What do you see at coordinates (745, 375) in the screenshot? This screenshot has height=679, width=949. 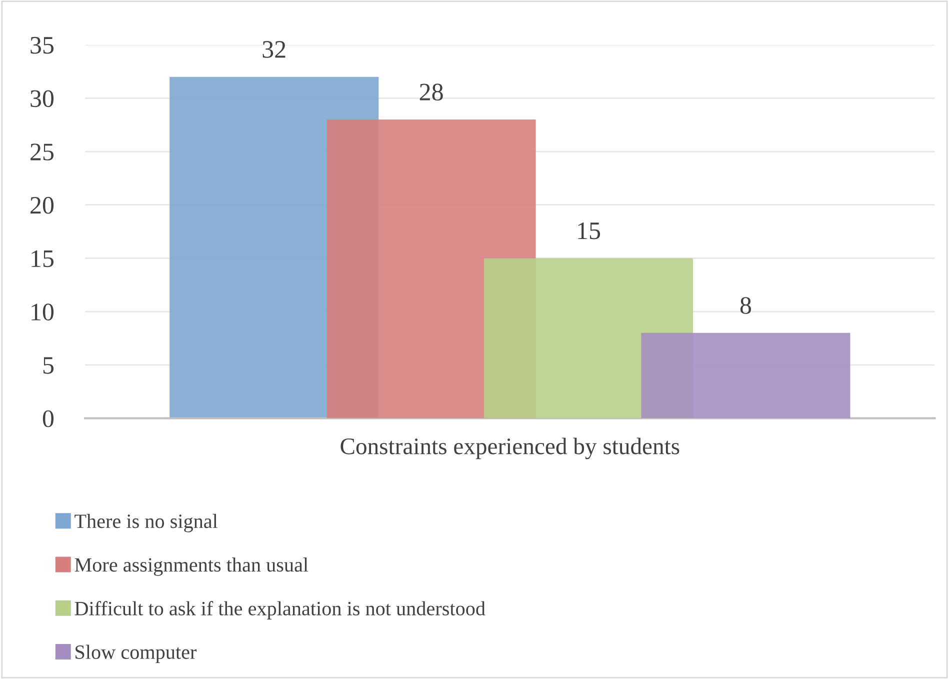 I see `bar` at bounding box center [745, 375].